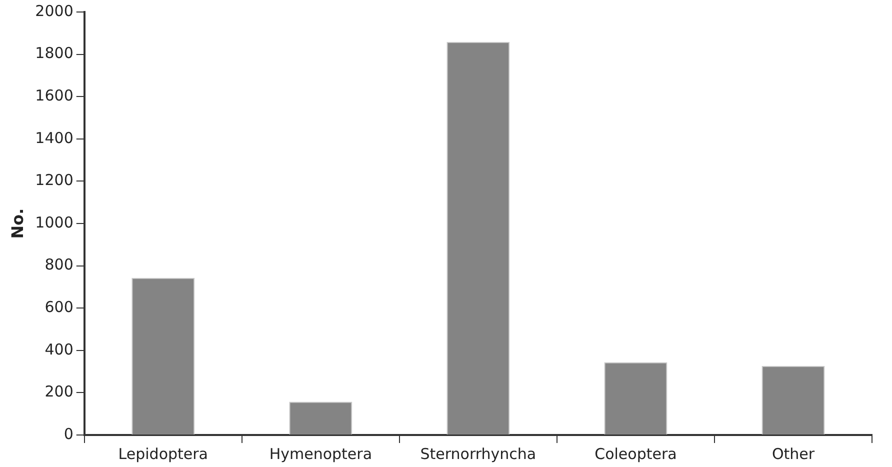  What do you see at coordinates (54, 11) in the screenshot?
I see `y-tick-label: 2000` at bounding box center [54, 11].